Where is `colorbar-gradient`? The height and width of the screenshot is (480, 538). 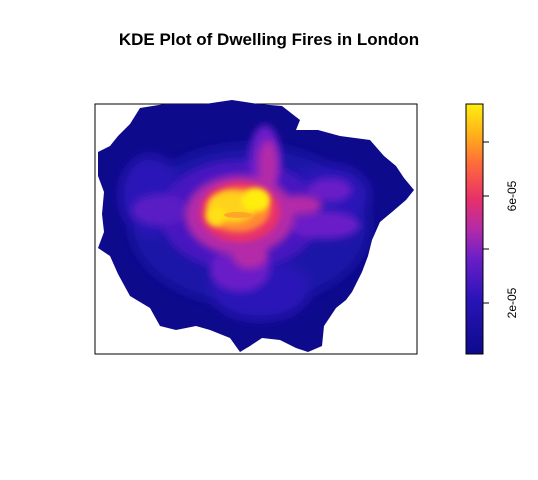
colorbar-gradient is located at coordinates (474, 229).